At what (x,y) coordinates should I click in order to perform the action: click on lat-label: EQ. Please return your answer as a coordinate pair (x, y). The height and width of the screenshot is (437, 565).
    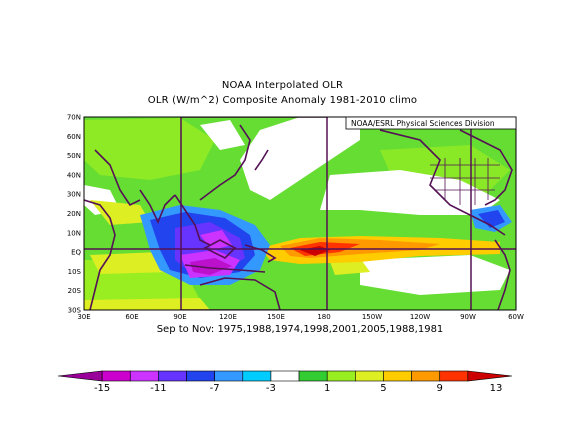
    Looking at the image, I should click on (76, 253).